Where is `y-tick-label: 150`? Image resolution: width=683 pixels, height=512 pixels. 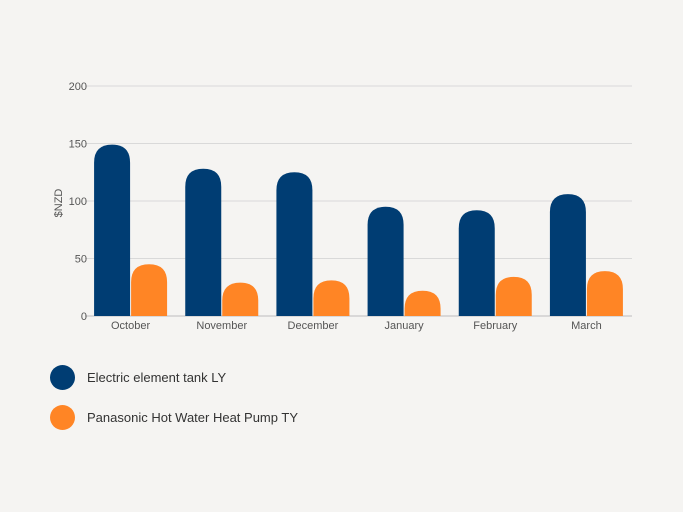 y-tick-label: 150 is located at coordinates (78, 145).